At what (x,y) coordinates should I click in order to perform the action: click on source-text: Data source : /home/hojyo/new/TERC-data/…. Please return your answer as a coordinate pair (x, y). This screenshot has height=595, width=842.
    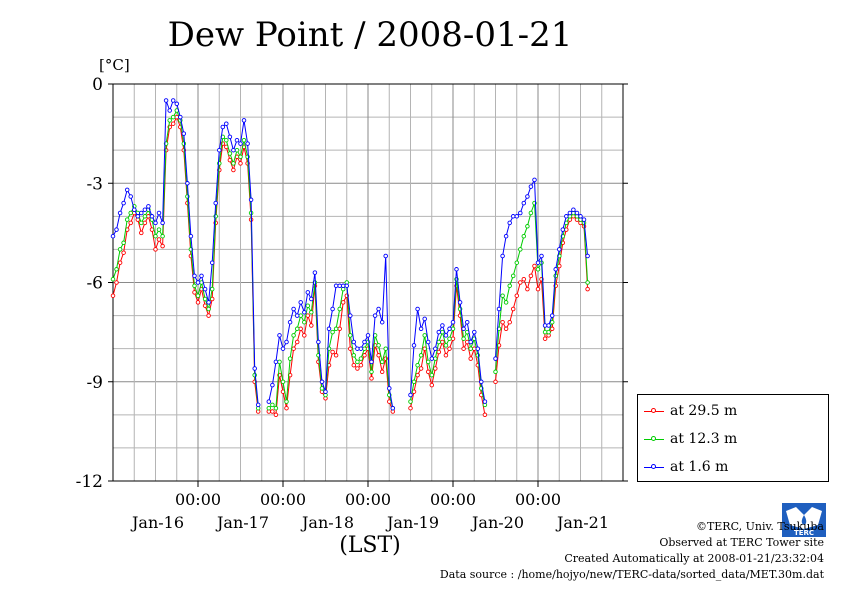
    Looking at the image, I should click on (631, 574).